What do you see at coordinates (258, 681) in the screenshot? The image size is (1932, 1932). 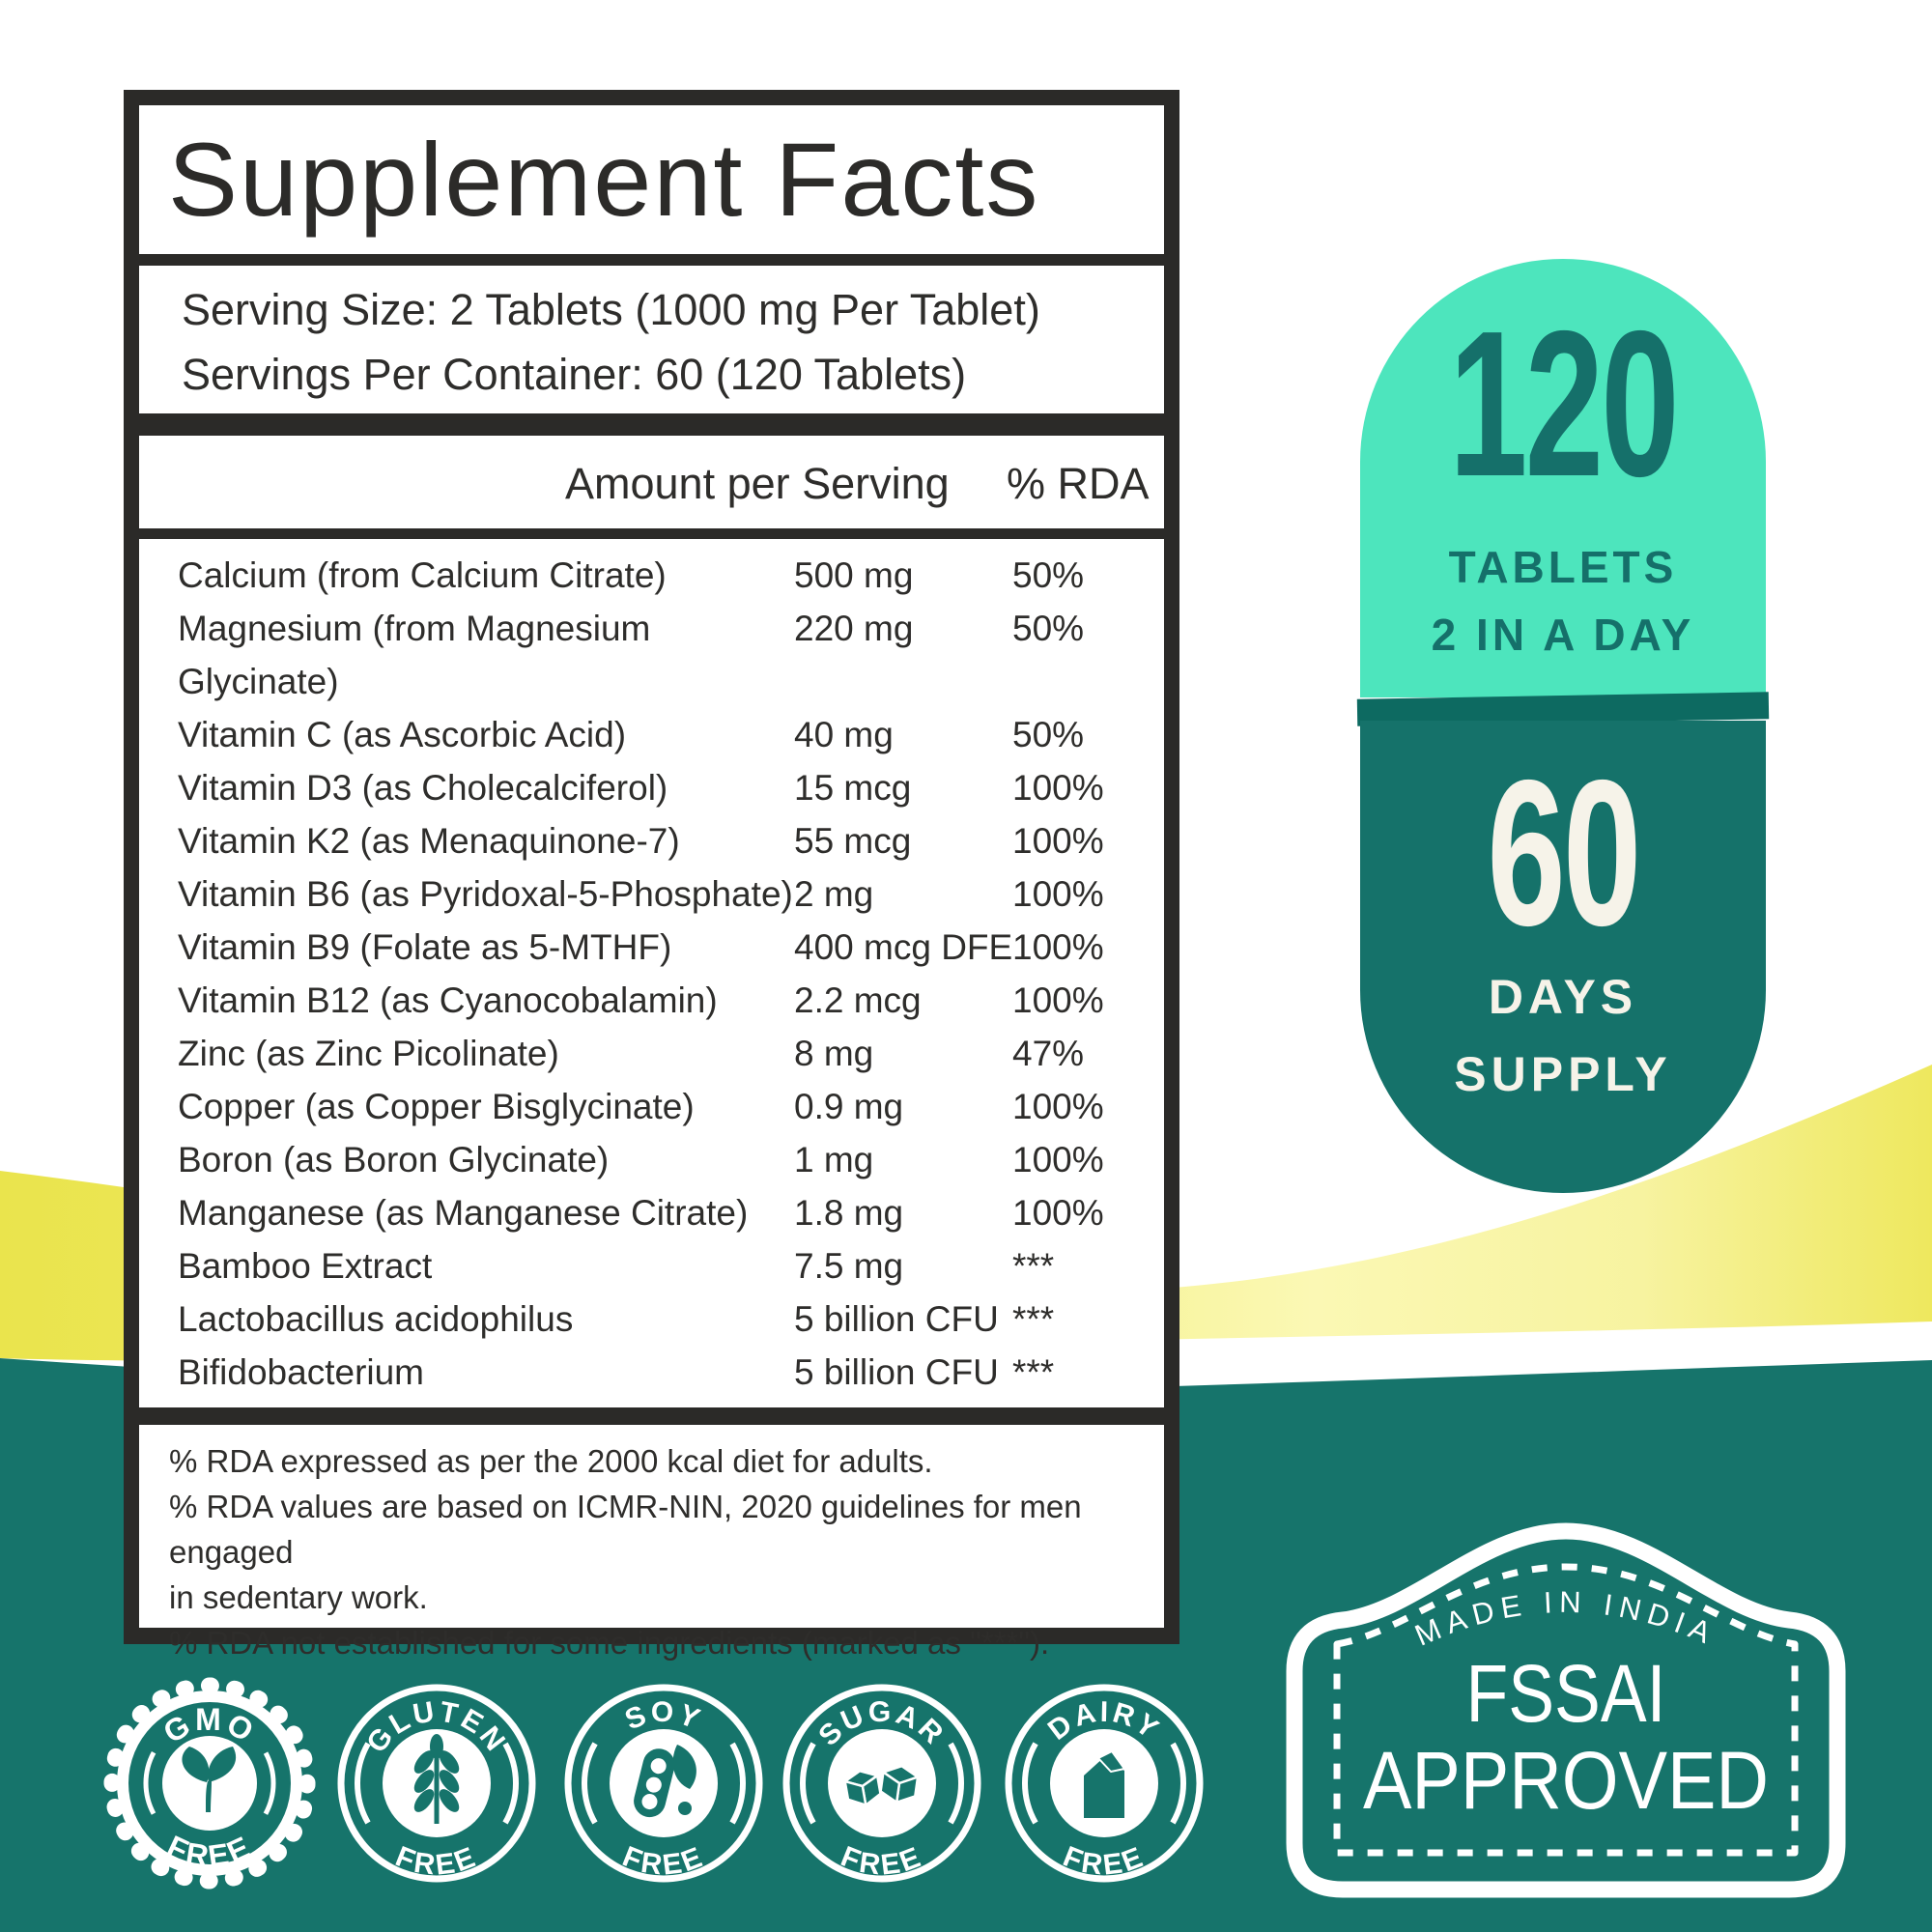 I see `table-row: Glycinate)` at bounding box center [258, 681].